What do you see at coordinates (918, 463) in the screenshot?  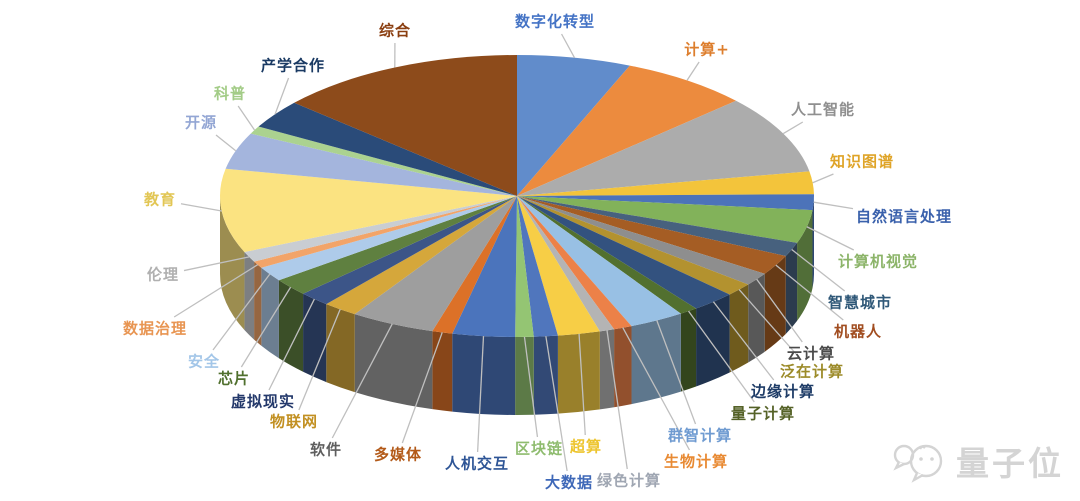 I see `qbitai-logo-icon` at bounding box center [918, 463].